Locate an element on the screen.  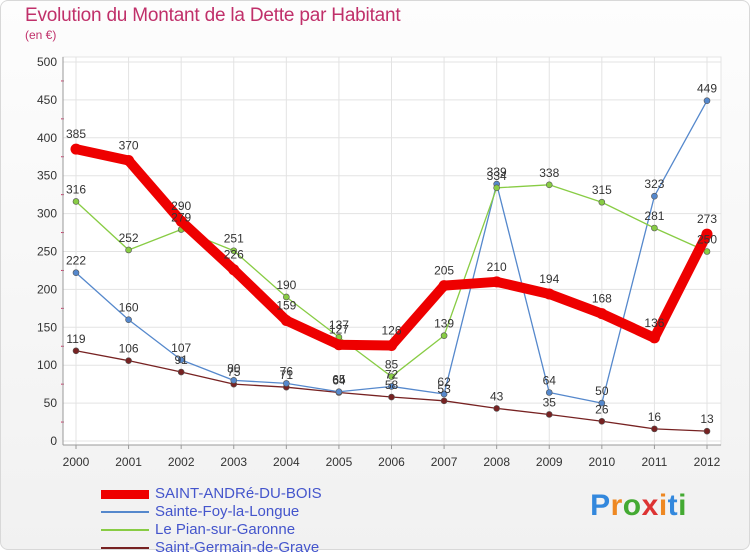
data-label: 159 is located at coordinates (286, 305).